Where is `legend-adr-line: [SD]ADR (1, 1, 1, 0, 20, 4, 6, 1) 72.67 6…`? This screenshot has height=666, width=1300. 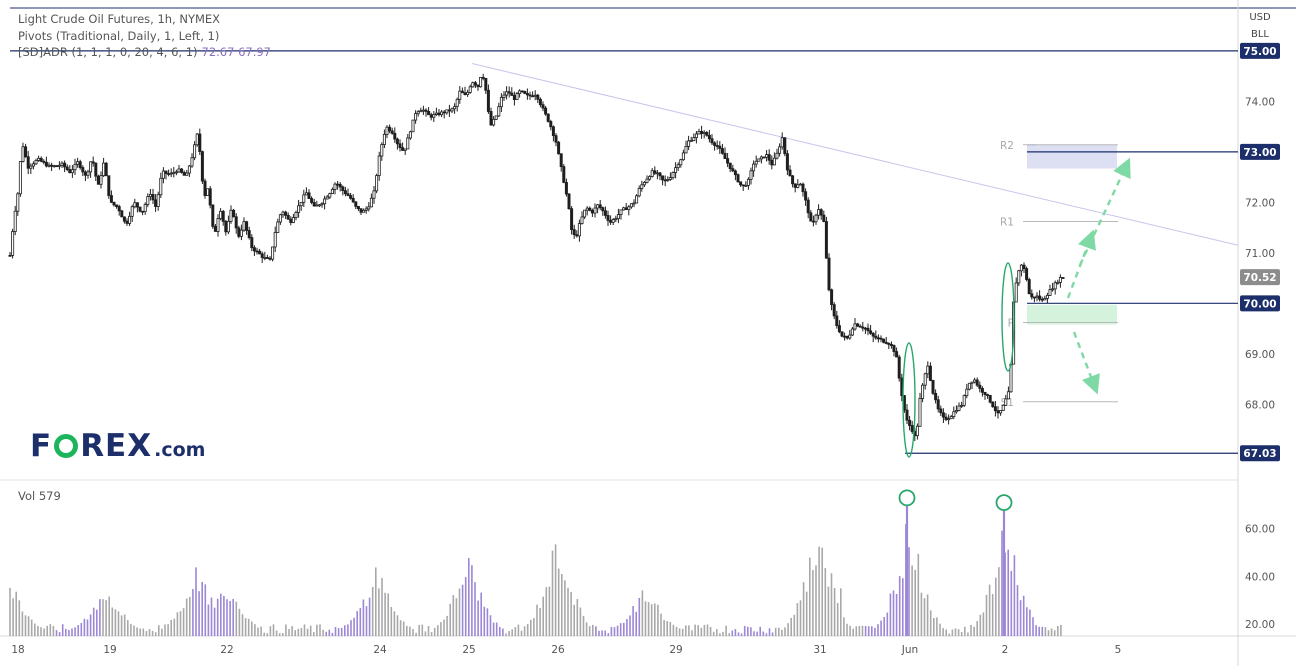 legend-adr-line: [SD]ADR (1, 1, 1, 0, 20, 4, 6, 1) 72.67 6… is located at coordinates (144, 52).